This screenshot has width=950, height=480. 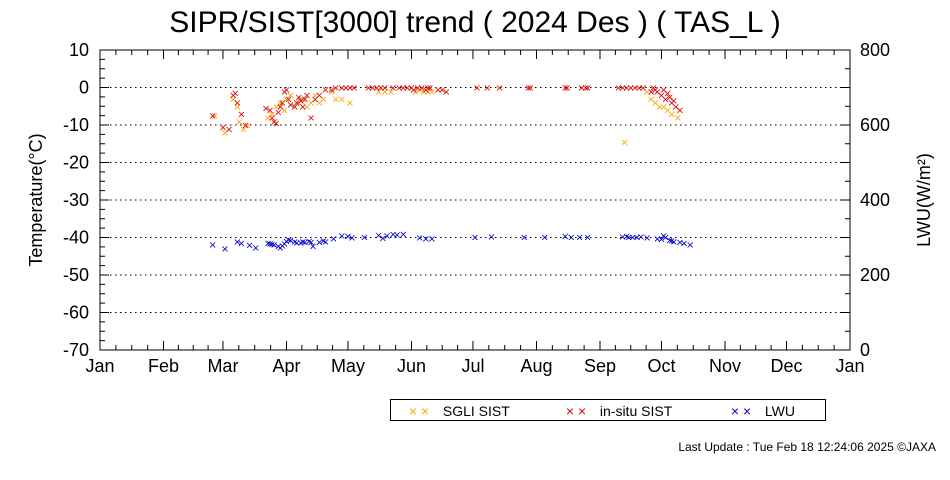 What do you see at coordinates (411, 366) in the screenshot?
I see `x-tick-label: Jun` at bounding box center [411, 366].